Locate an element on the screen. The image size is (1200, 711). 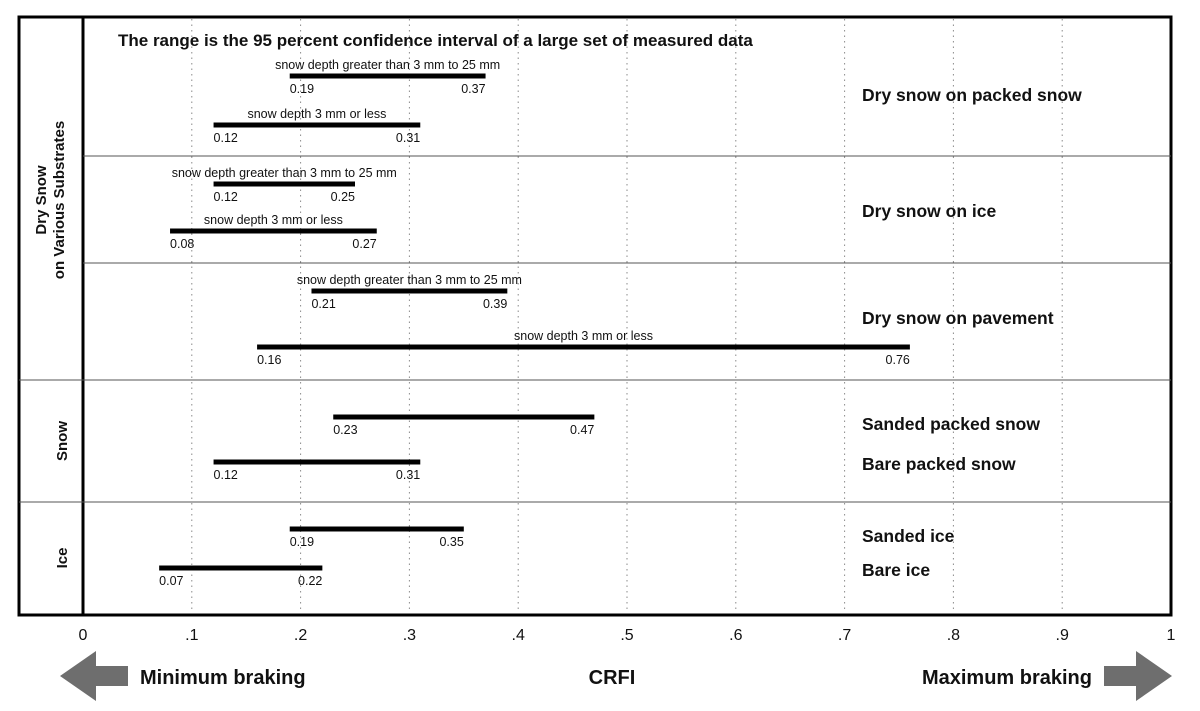
bar-high-value: 0.47 is located at coordinates (582, 430).